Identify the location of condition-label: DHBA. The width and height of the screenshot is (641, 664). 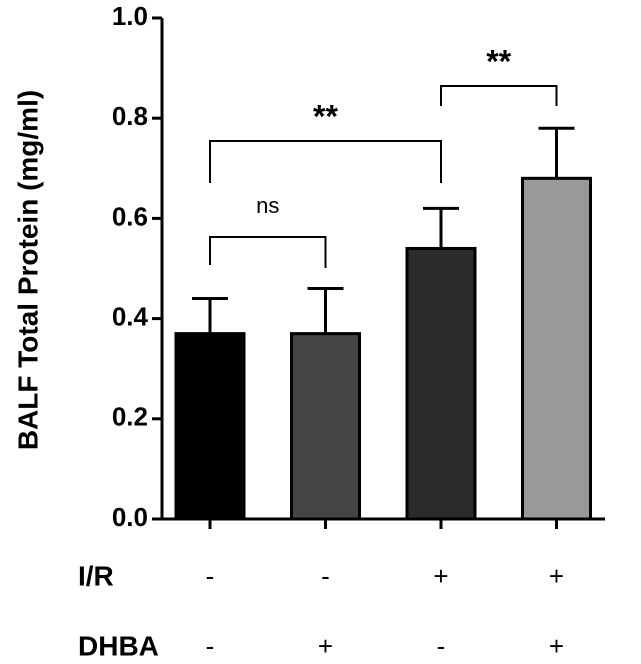
(118, 645).